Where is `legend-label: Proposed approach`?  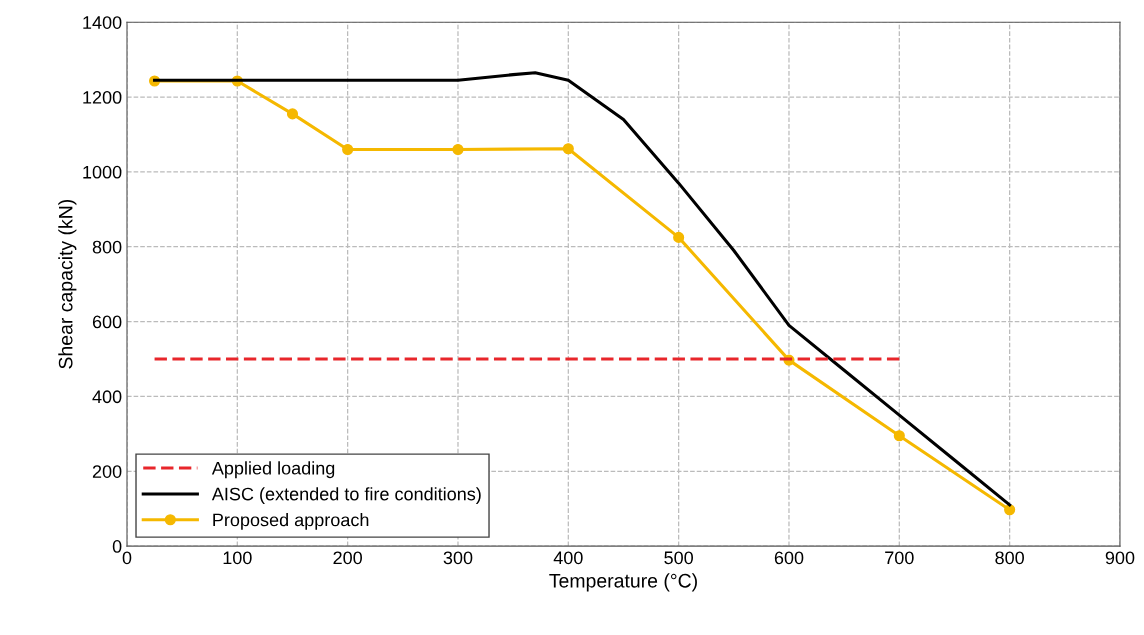
legend-label: Proposed approach is located at coordinates (291, 521).